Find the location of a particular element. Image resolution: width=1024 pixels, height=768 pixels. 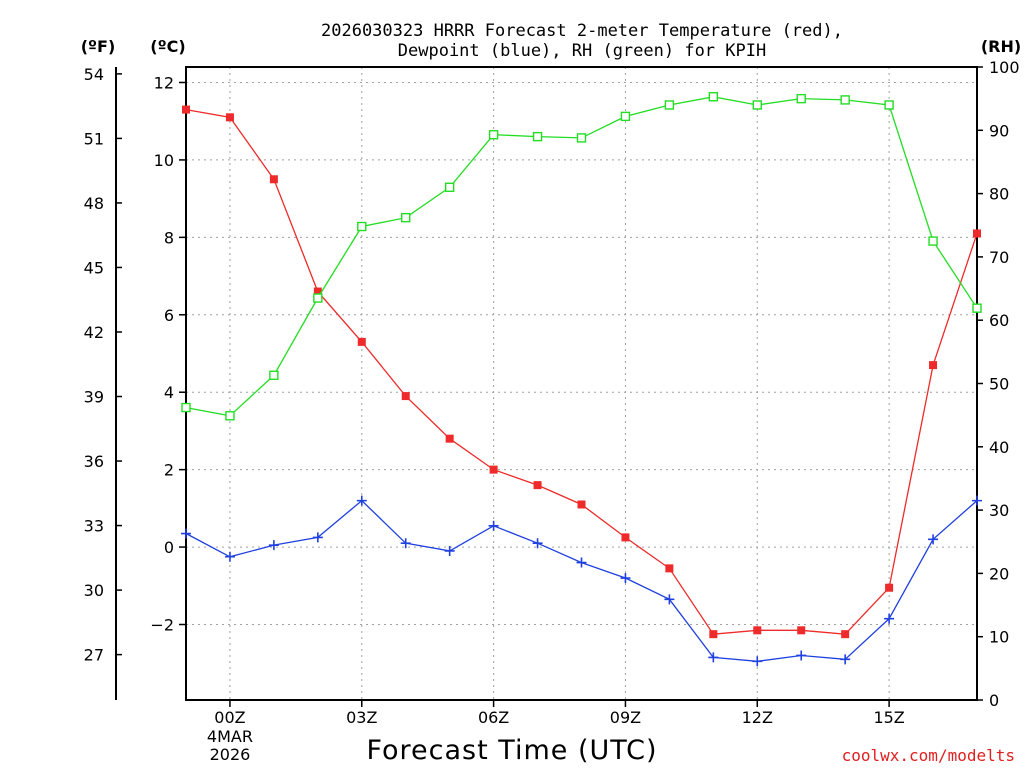

x-tick-label: 06Z is located at coordinates (493, 717).